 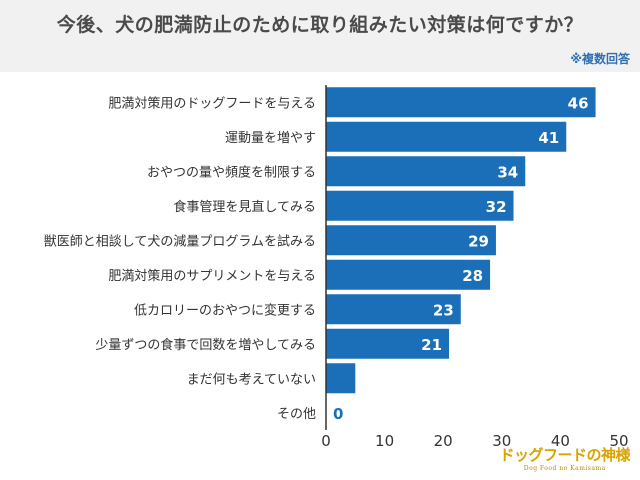 I want to click on brand-logo-text: ドッグフードの神様, so click(x=564, y=455).